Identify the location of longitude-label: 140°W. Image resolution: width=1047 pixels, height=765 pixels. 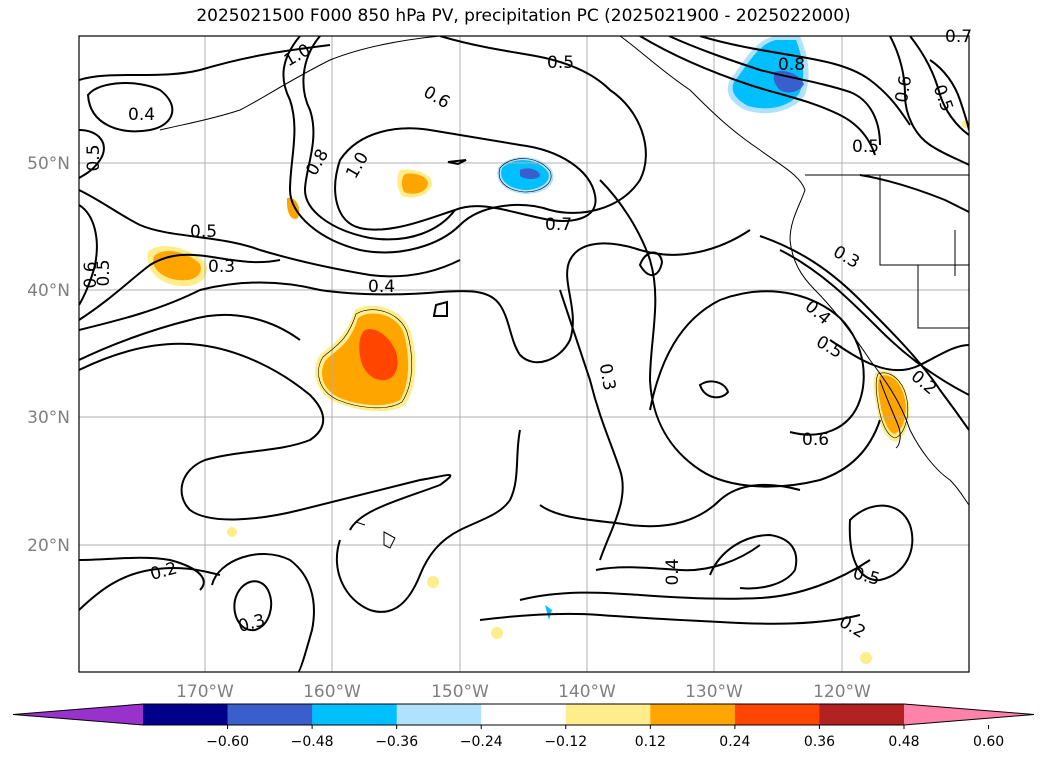
(587, 692).